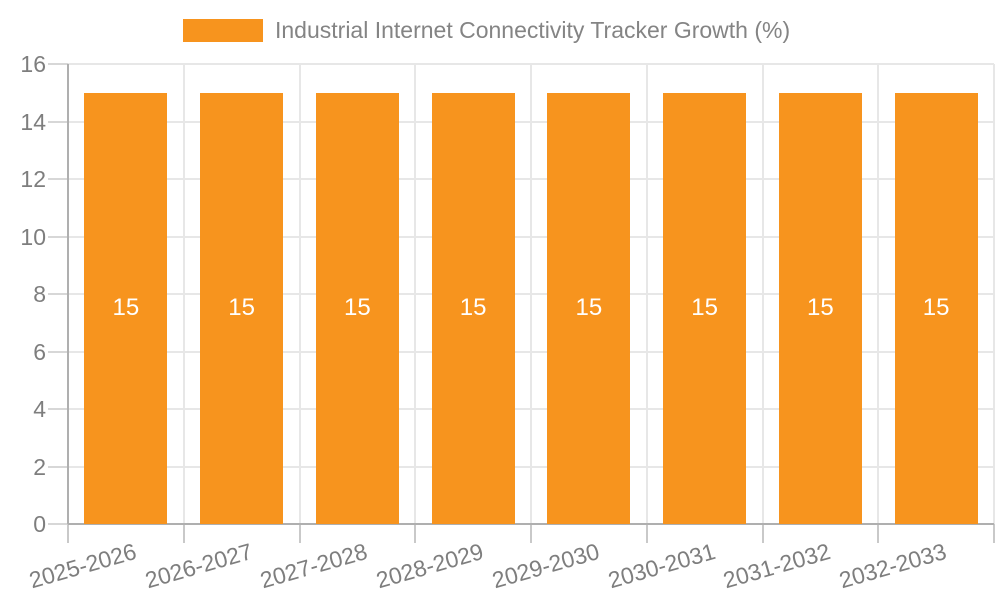 This screenshot has width=1000, height=600. Describe the element at coordinates (546, 566) in the screenshot. I see `x-axis-tick-label: 2029-2030` at that location.